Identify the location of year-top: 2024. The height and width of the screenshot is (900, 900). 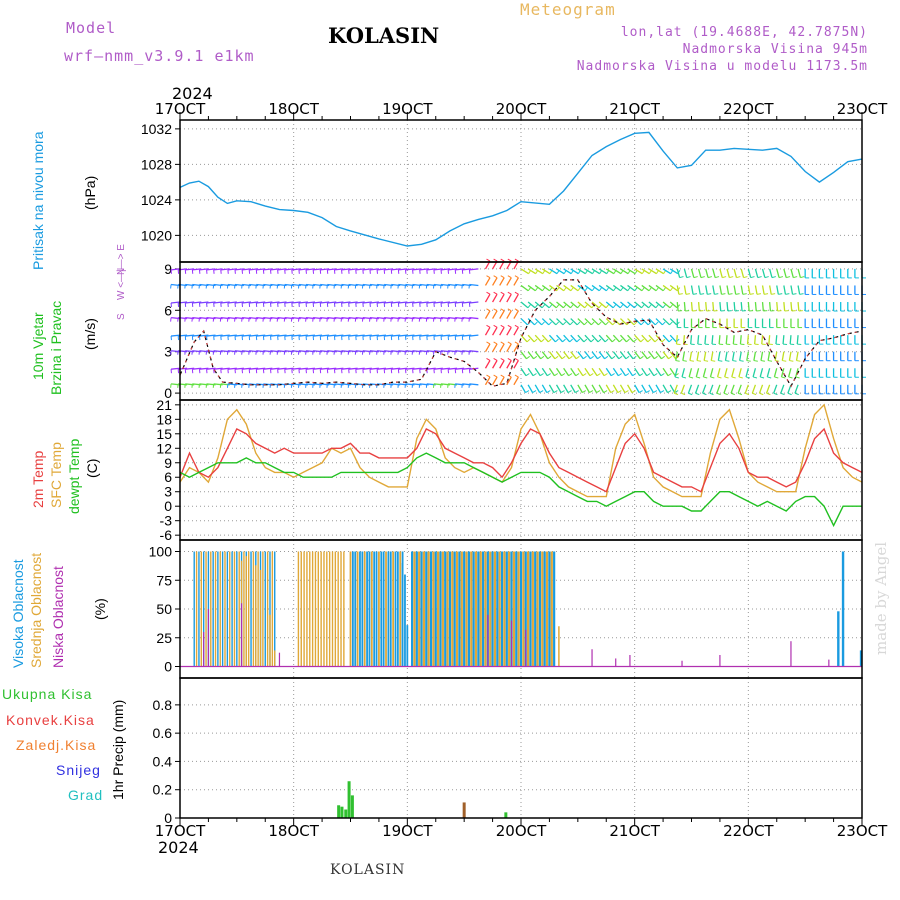
(192, 93).